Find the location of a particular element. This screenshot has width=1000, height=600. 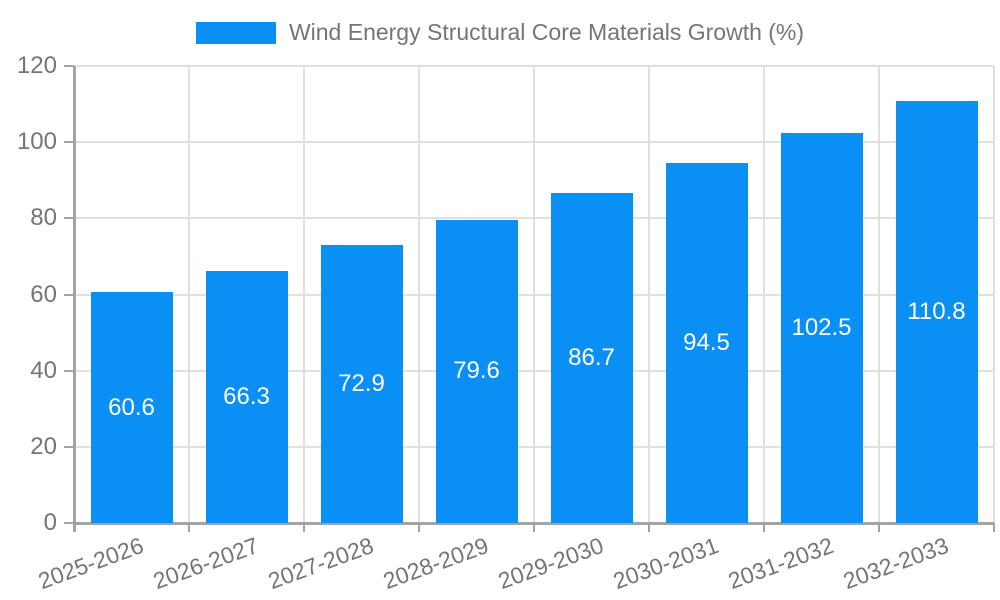

bar-value-label: 110.8 is located at coordinates (936, 312).